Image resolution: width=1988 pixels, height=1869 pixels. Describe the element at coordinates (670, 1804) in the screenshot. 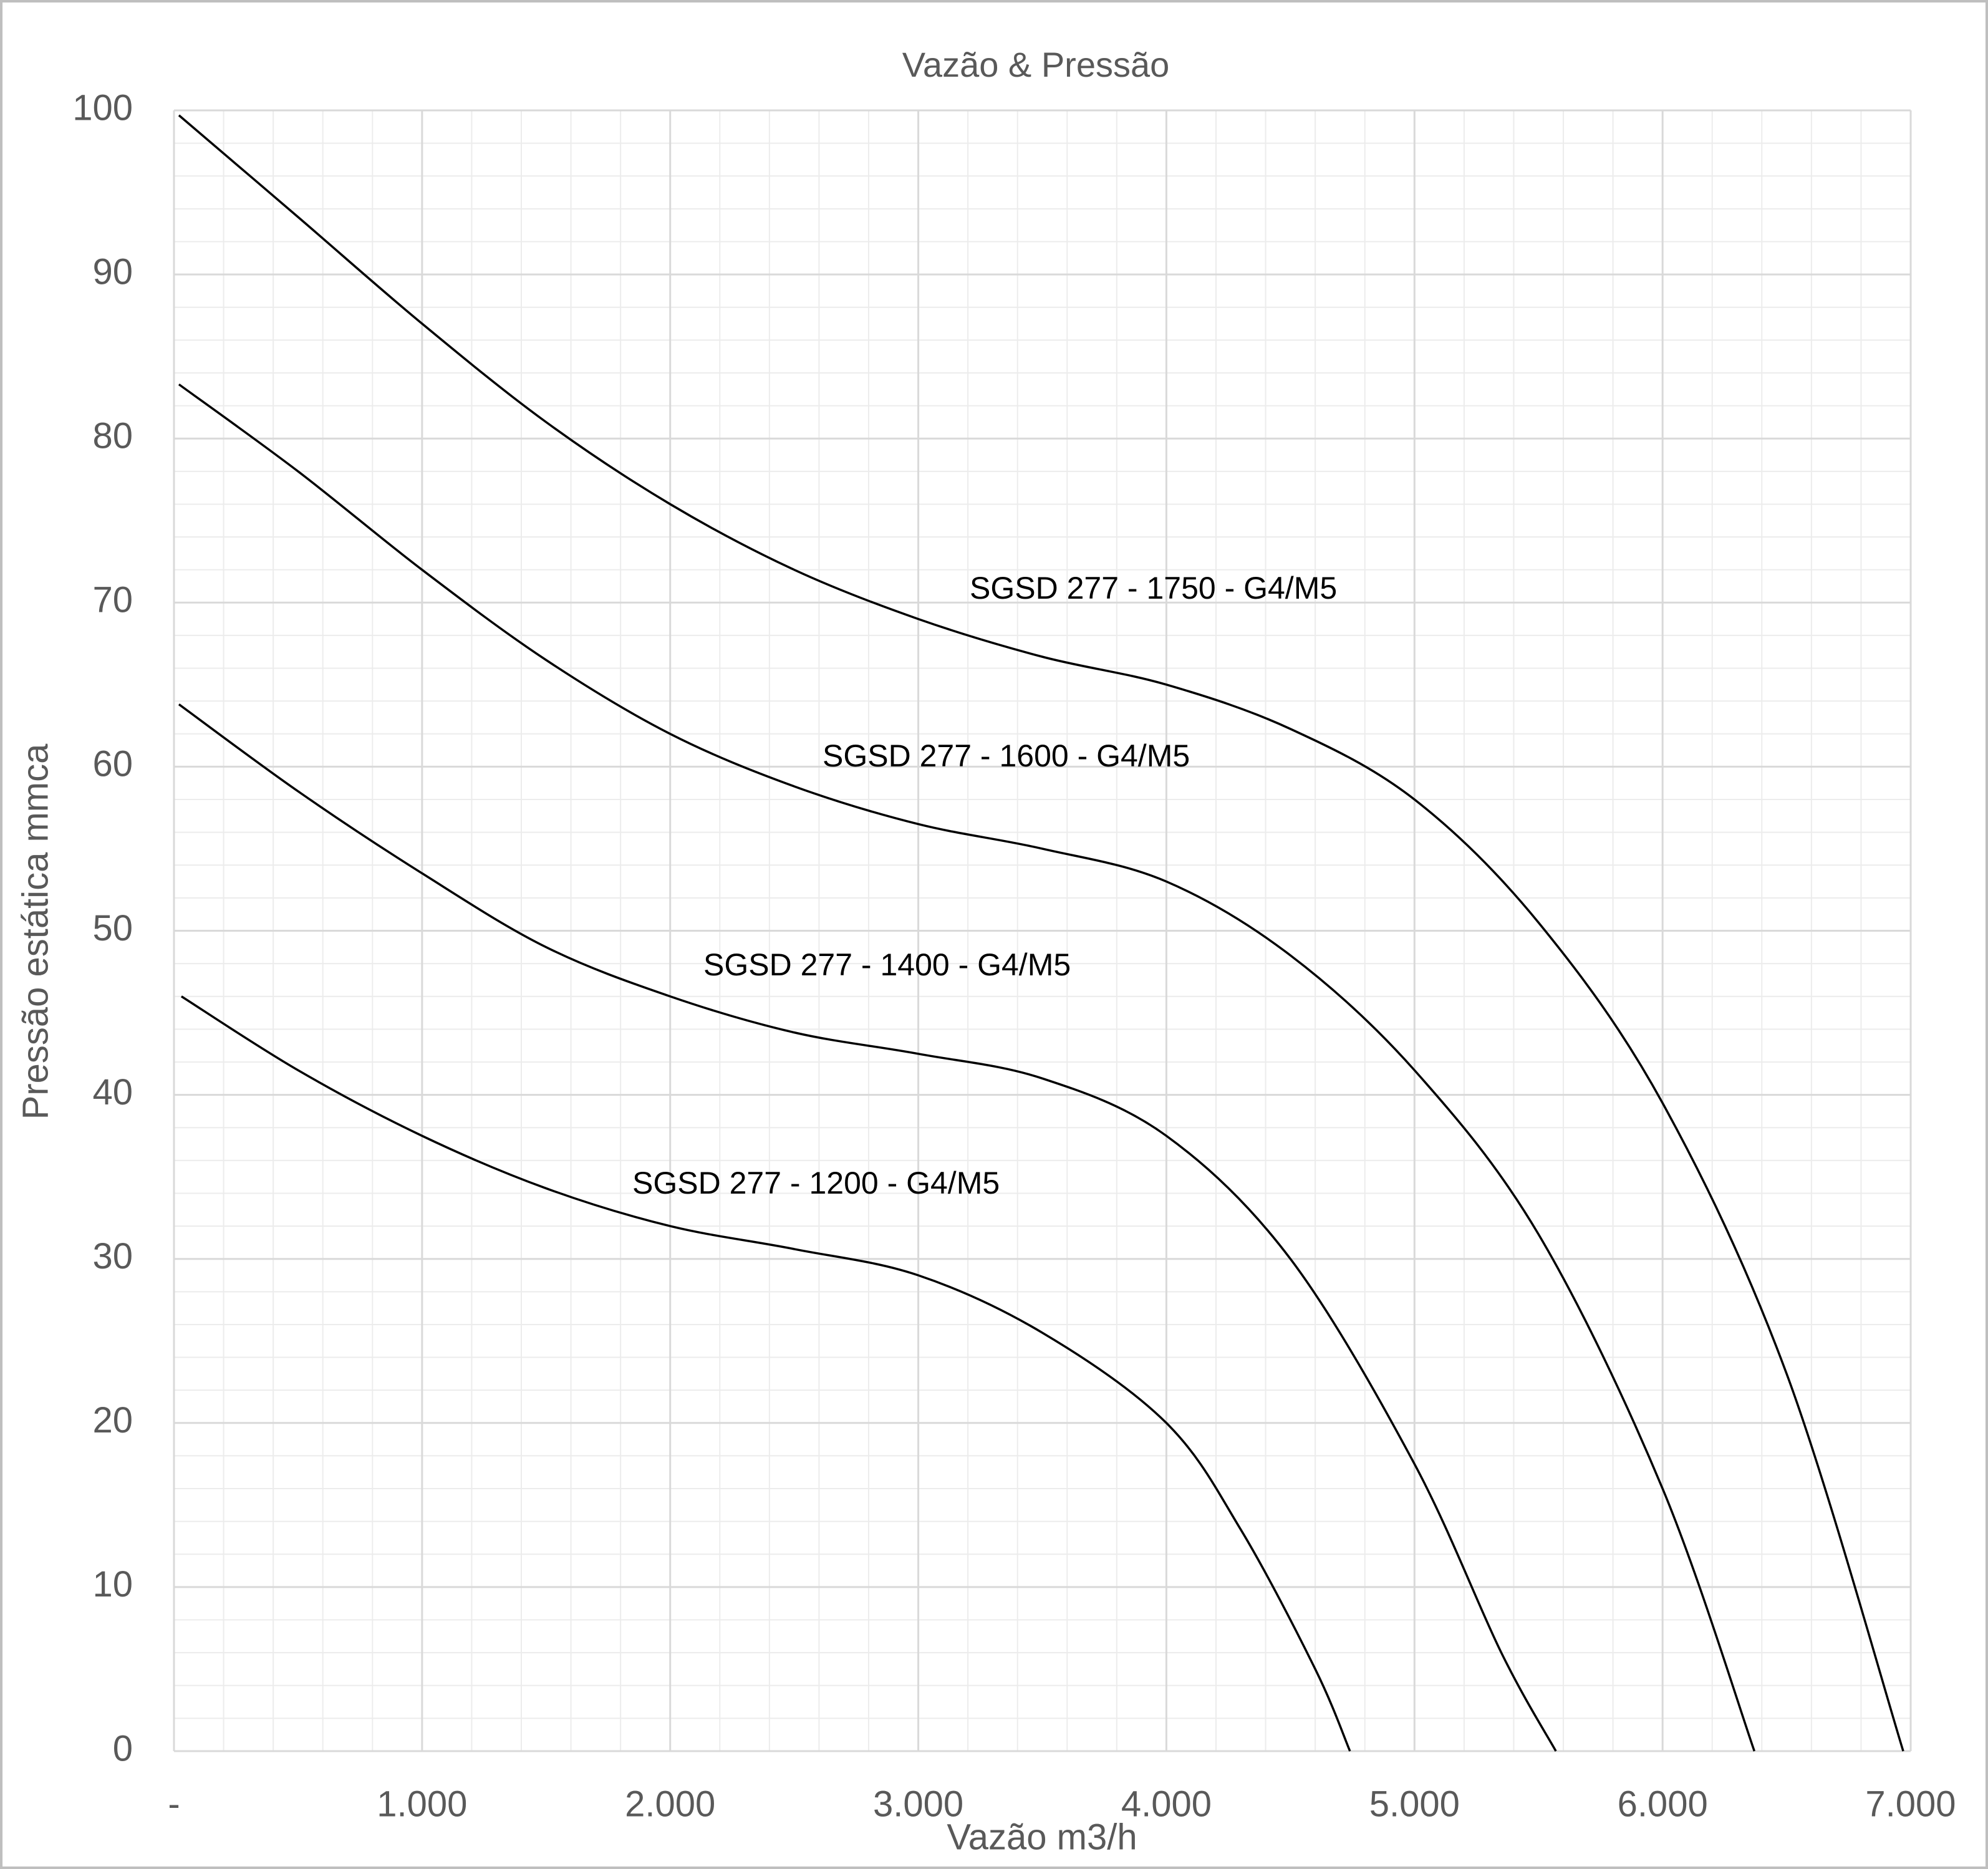

I see `x-tick-label: 2.000` at that location.